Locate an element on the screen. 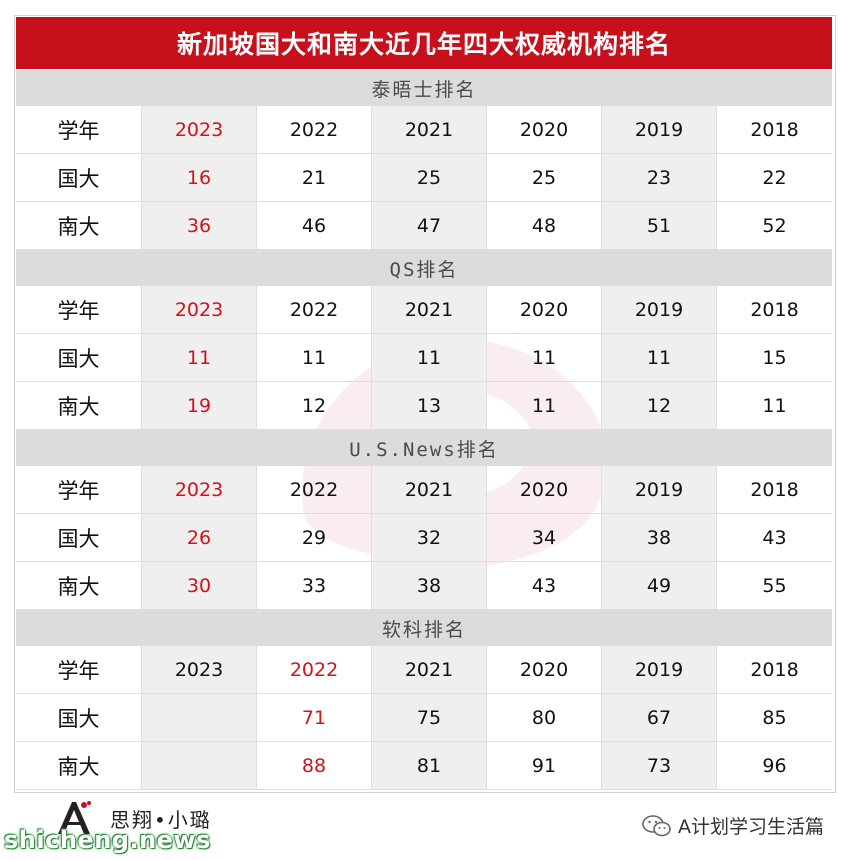 The height and width of the screenshot is (860, 848). table-cell: 81 is located at coordinates (429, 766).